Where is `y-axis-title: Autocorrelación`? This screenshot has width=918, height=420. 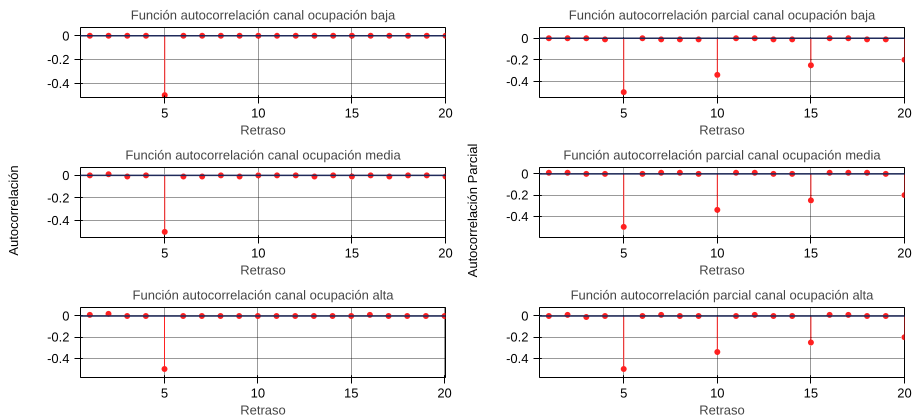 y-axis-title: Autocorrelación is located at coordinates (14, 210).